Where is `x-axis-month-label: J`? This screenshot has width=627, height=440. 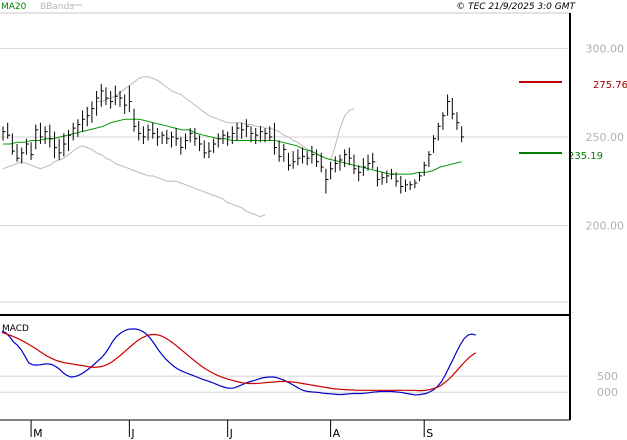
x-axis-month-label: J is located at coordinates (231, 433).